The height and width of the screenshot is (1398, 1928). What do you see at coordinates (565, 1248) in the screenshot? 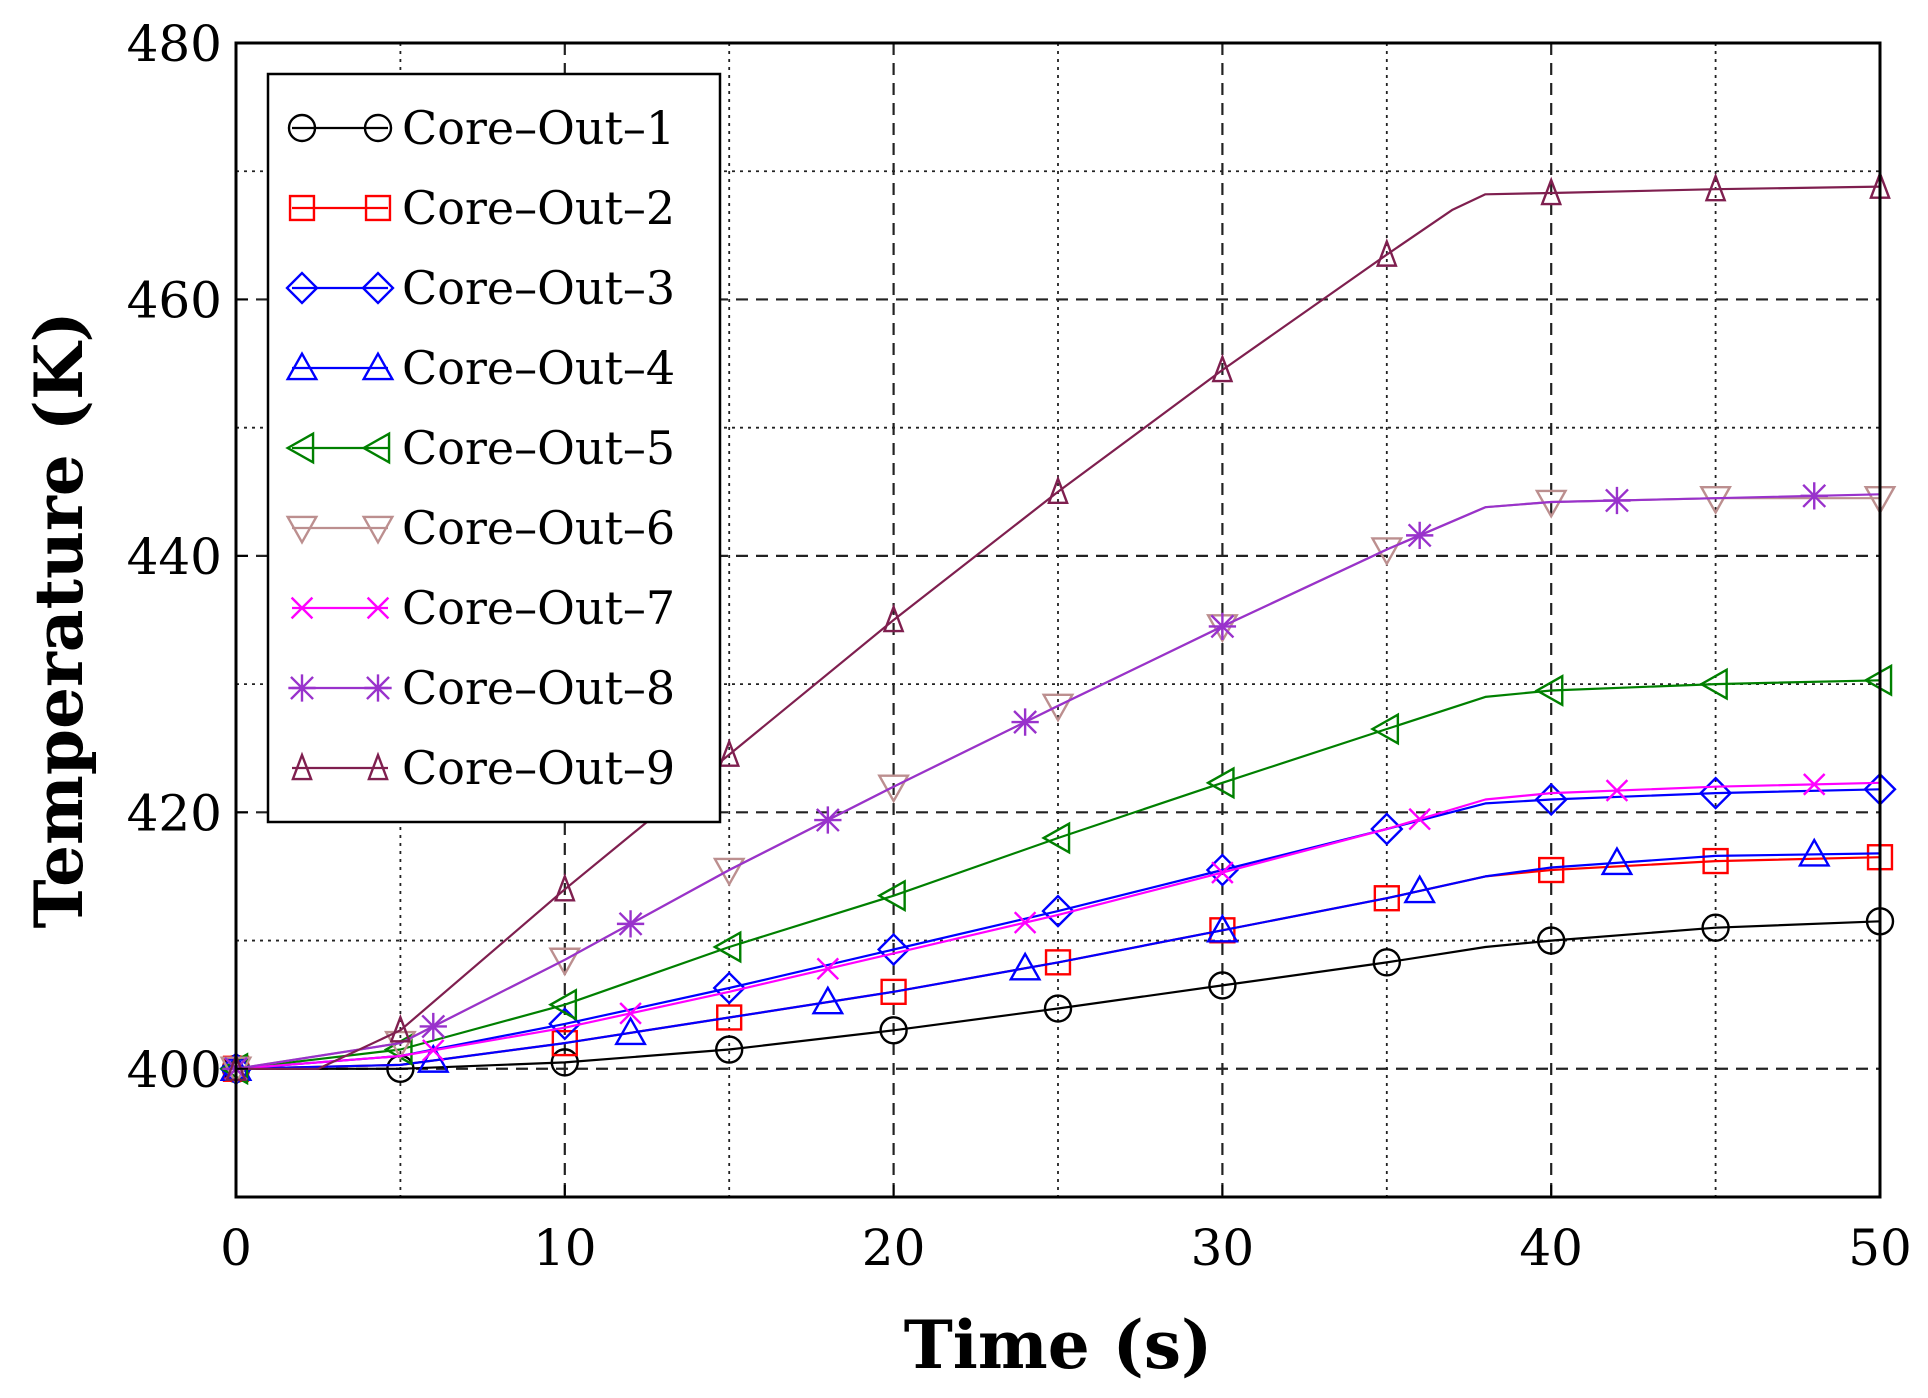
I see `x-tick-label: 10` at bounding box center [565, 1248].